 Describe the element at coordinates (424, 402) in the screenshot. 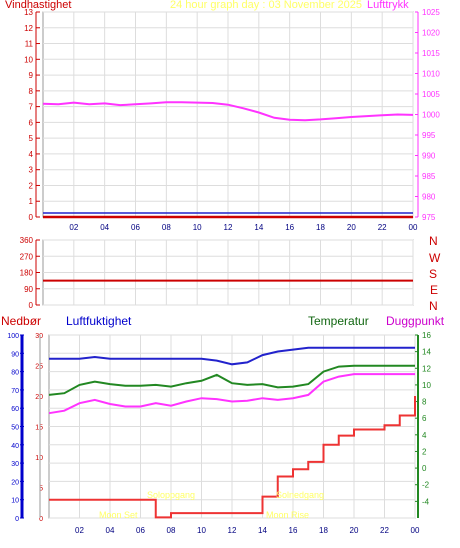

I see `temperature-tick-label: 8` at that location.